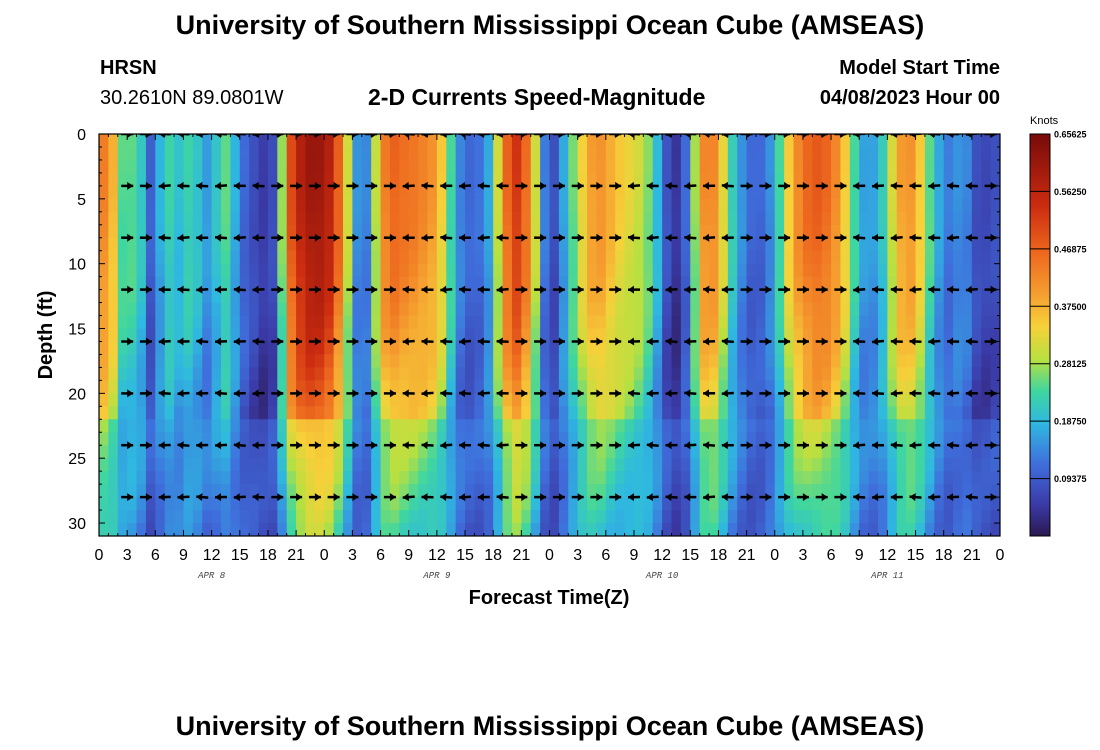 This screenshot has height=750, width=1100. Describe the element at coordinates (916, 555) in the screenshot. I see `x-tick-label: 15` at that location.